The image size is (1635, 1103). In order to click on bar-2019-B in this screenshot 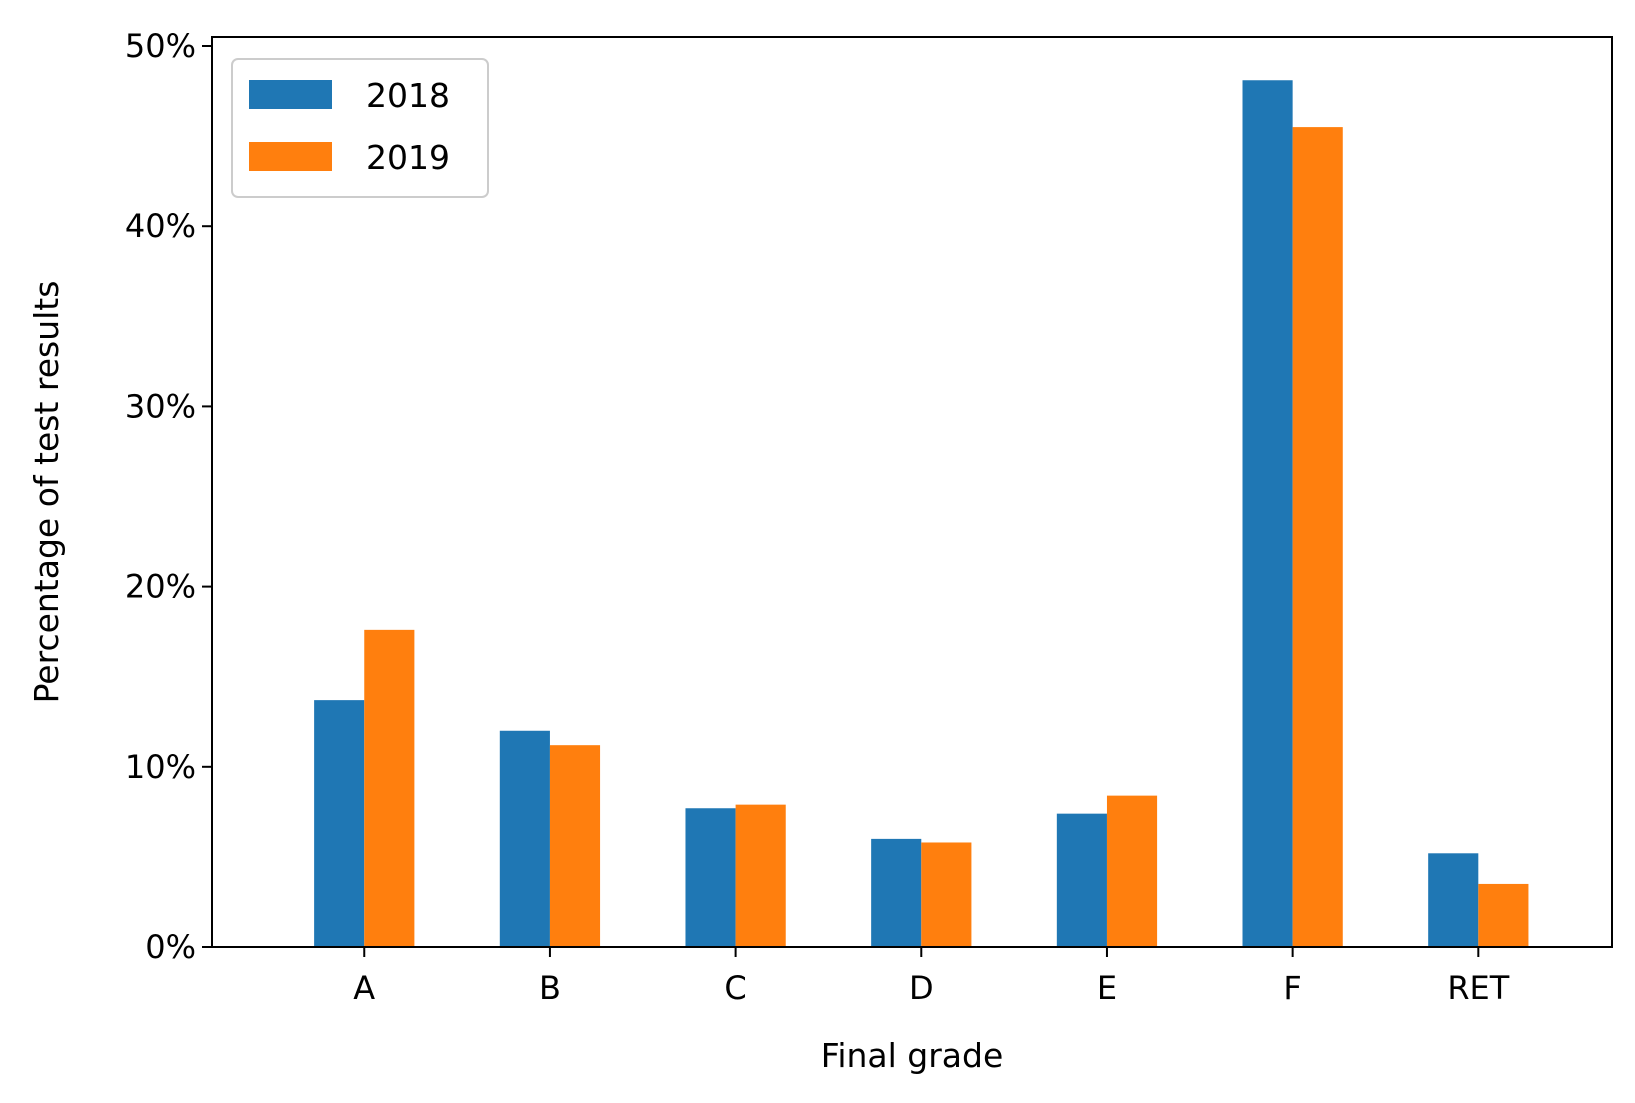, I will do `click(575, 846)`.